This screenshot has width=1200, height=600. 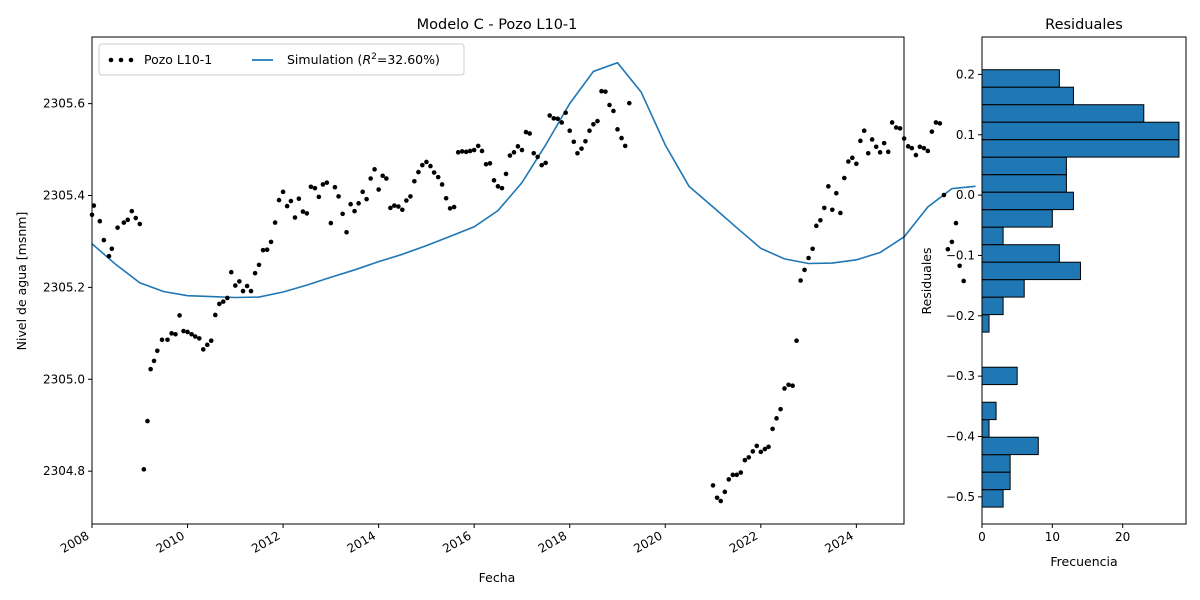 I want to click on legend-sim-rest: =32.60%), so click(x=408, y=59).